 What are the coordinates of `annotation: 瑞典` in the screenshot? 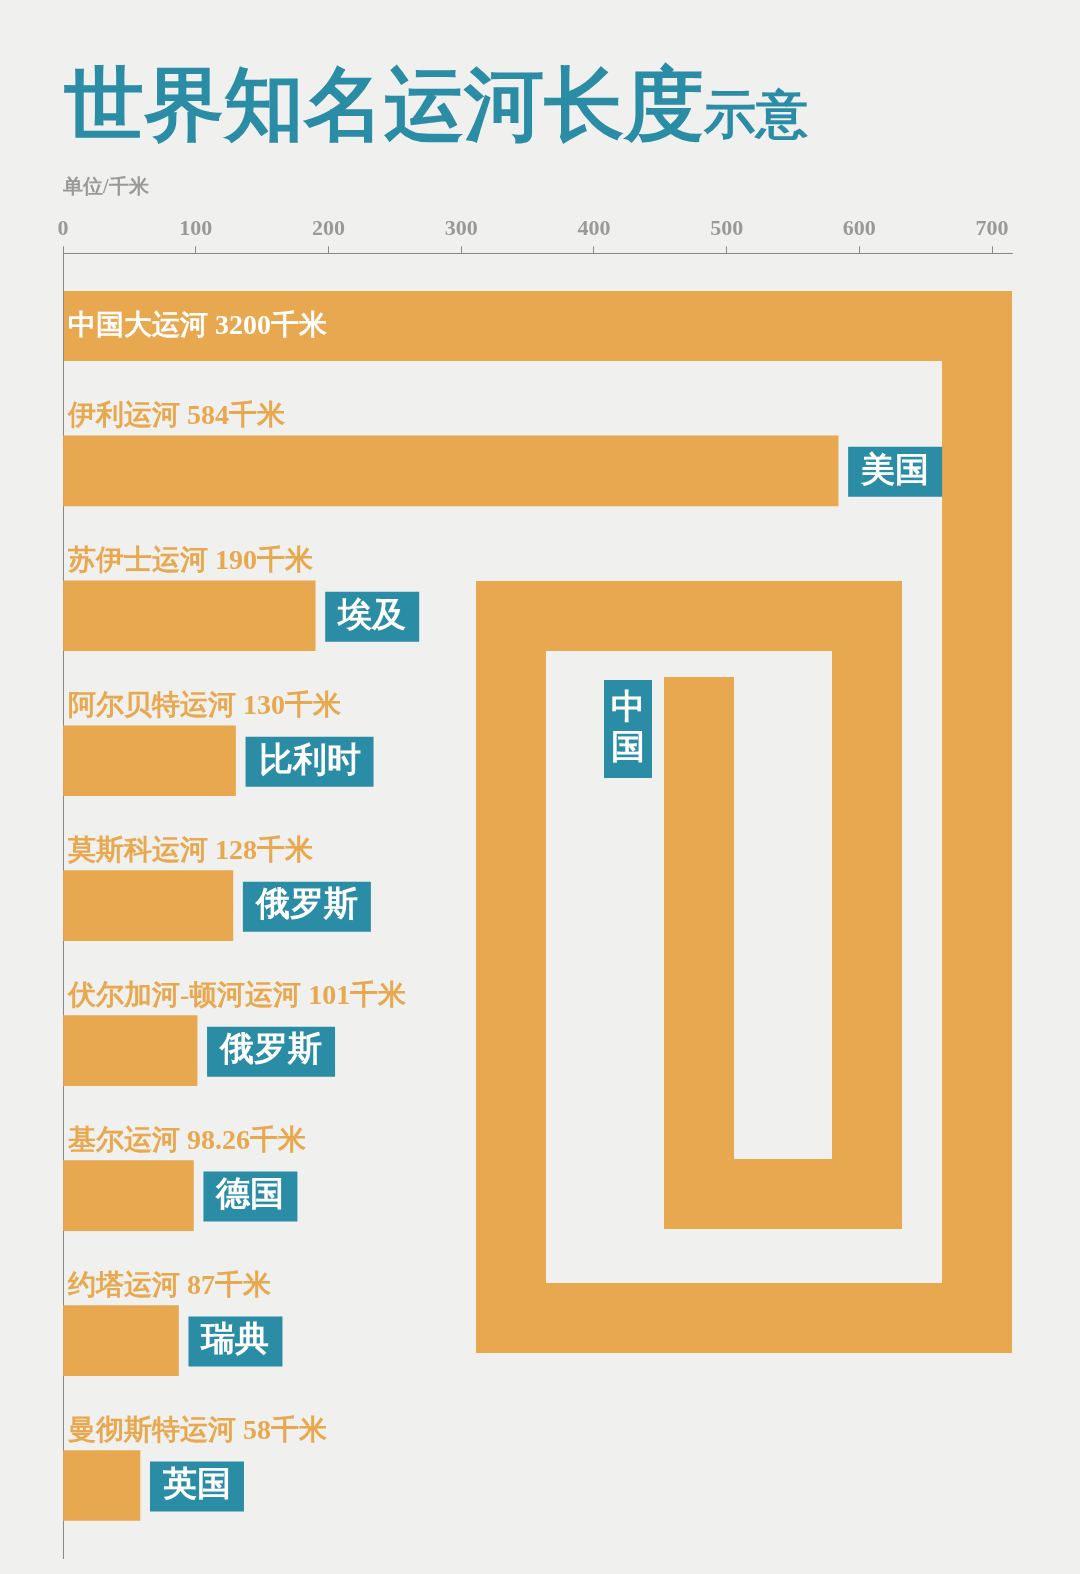 It's located at (234, 1339).